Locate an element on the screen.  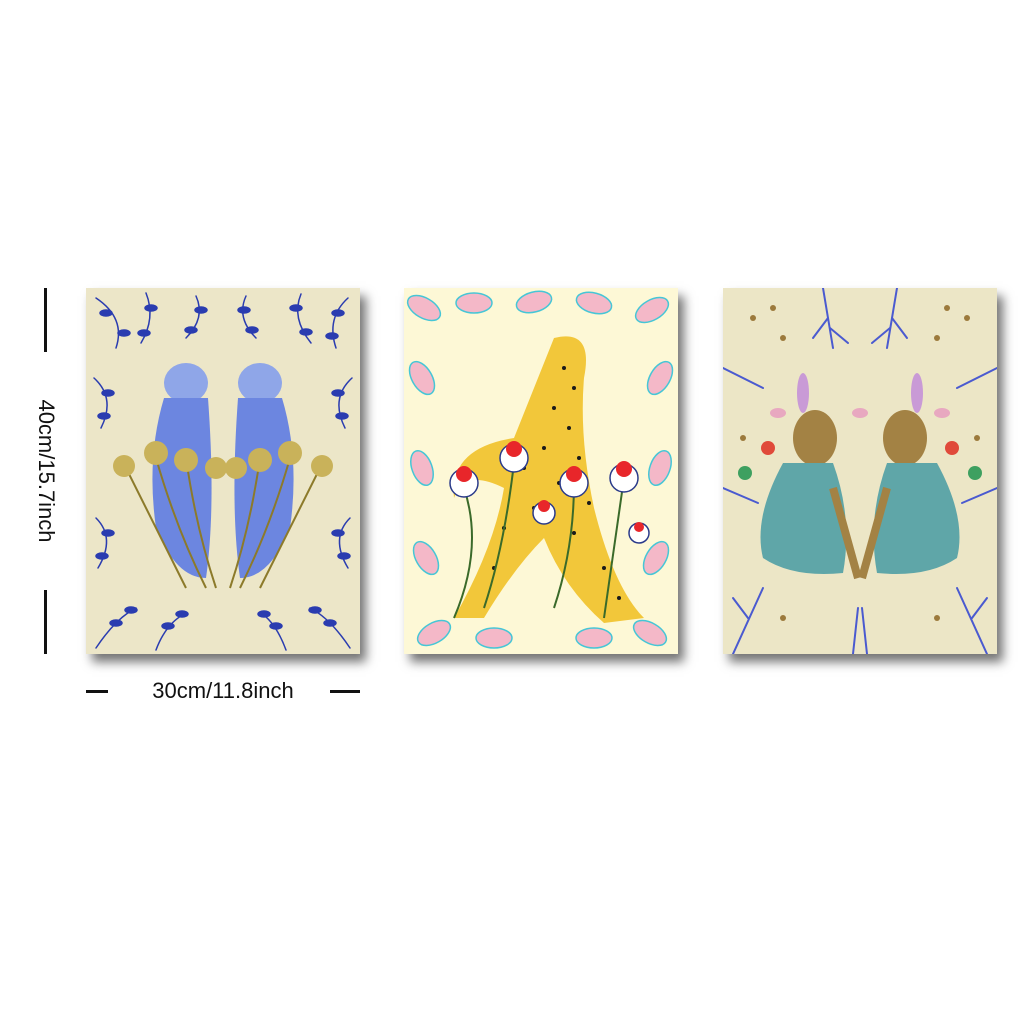
height-dimension-line-bottom is located at coordinates (45, 622).